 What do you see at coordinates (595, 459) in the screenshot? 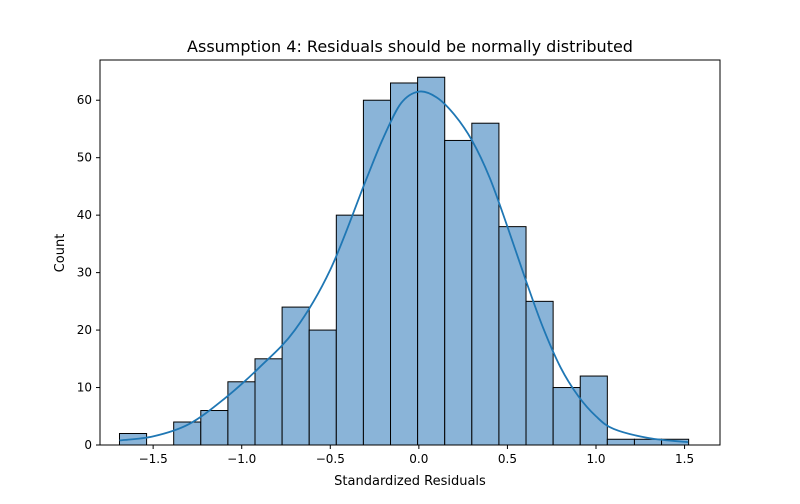
I see `x-tick-label: 1.0` at bounding box center [595, 459].